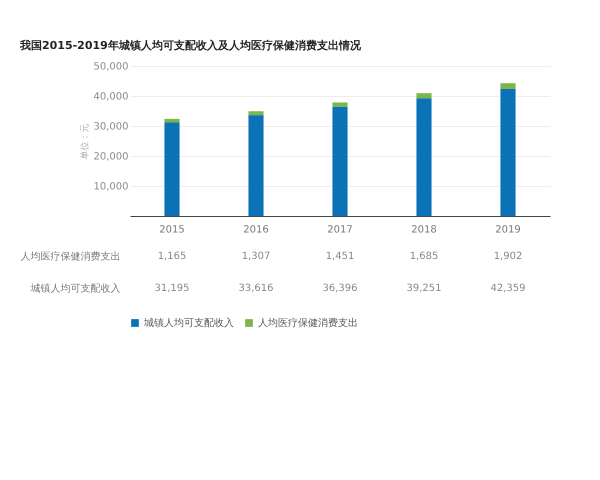 This screenshot has height=480, width=600. I want to click on data-label: 33,616, so click(256, 288).